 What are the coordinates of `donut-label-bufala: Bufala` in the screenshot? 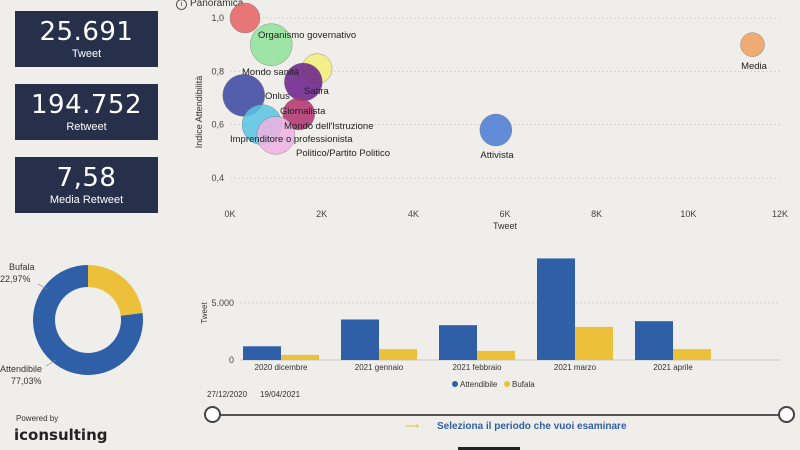 It's located at (22, 267).